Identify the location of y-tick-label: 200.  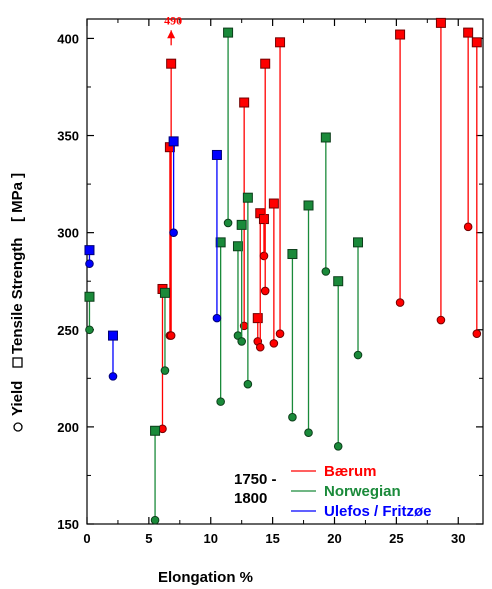
(68, 427).